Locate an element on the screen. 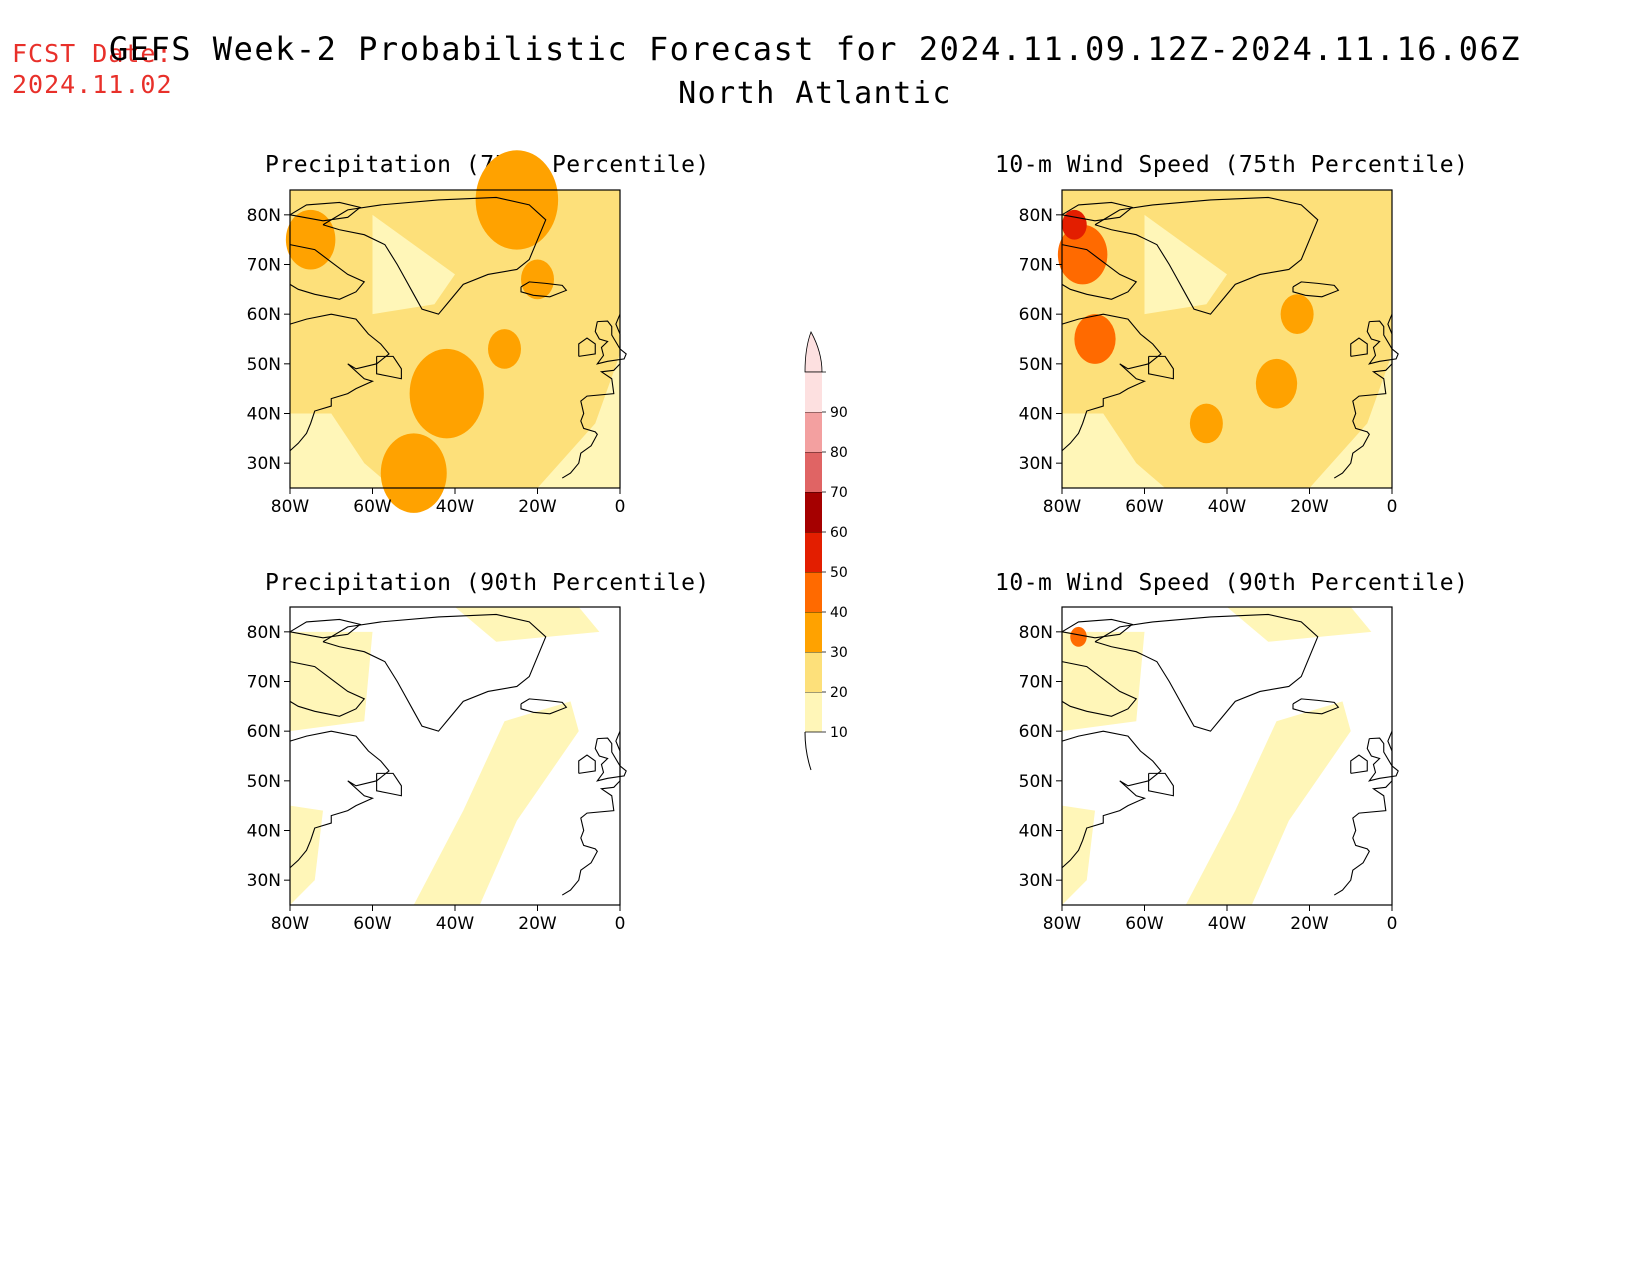 The height and width of the screenshot is (1275, 1650). colorbar-label: 60 is located at coordinates (839, 533).